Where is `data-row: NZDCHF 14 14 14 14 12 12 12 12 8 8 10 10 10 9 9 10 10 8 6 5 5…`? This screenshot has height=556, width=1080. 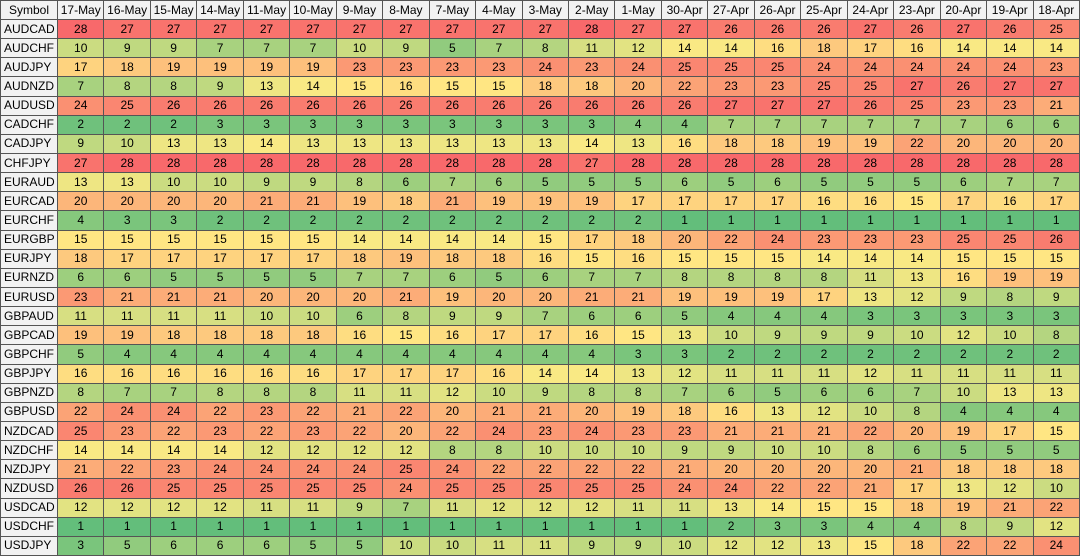
data-row: NZDCHF 14 14 14 14 12 12 12 12 8 8 10 10 10 9 9 10 10 8 6 5 5… is located at coordinates (540, 450).